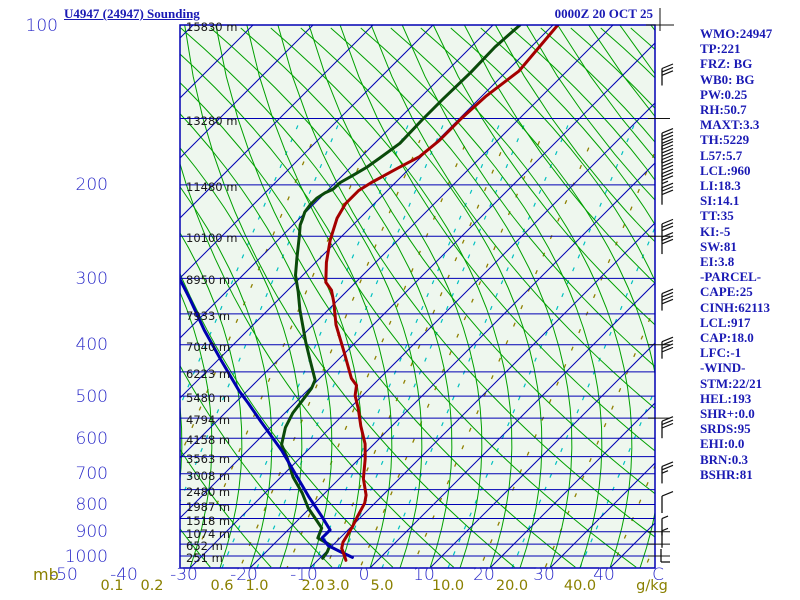 This screenshot has height=600, width=800. What do you see at coordinates (724, 459) in the screenshot?
I see `stat-line: BRN:0.3` at bounding box center [724, 459].